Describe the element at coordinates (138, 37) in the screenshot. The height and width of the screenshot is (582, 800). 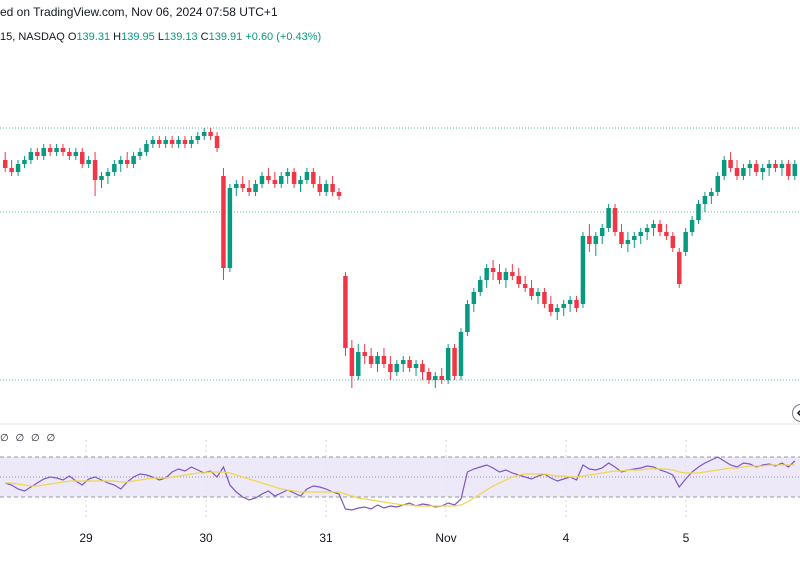
I see `high-value: 139.95` at that location.